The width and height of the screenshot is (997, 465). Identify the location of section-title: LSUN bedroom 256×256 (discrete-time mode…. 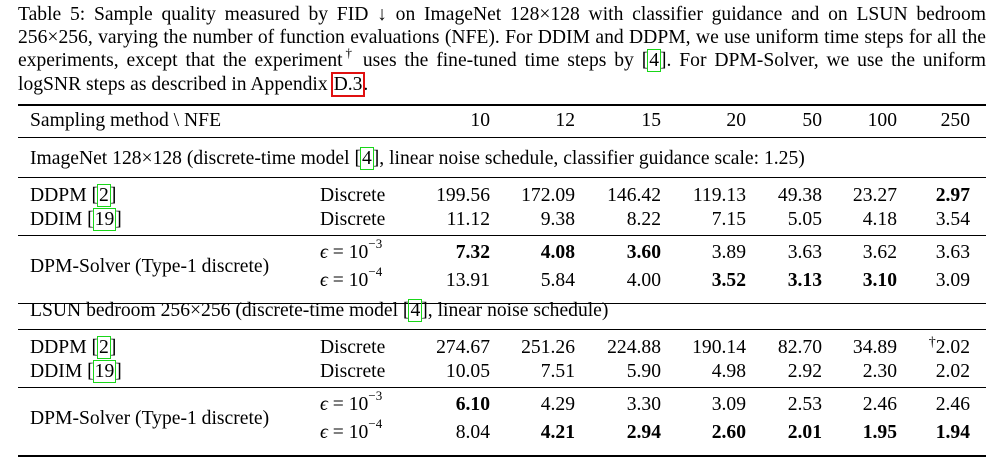
(319, 311).